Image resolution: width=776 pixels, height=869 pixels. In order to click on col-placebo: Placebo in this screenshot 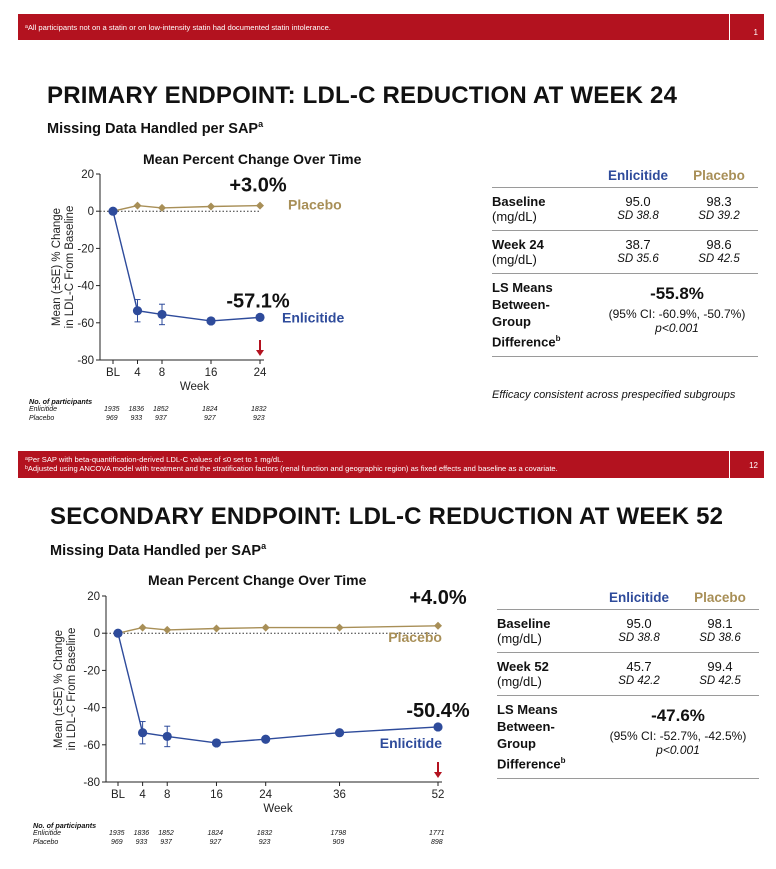, I will do `click(719, 176)`.